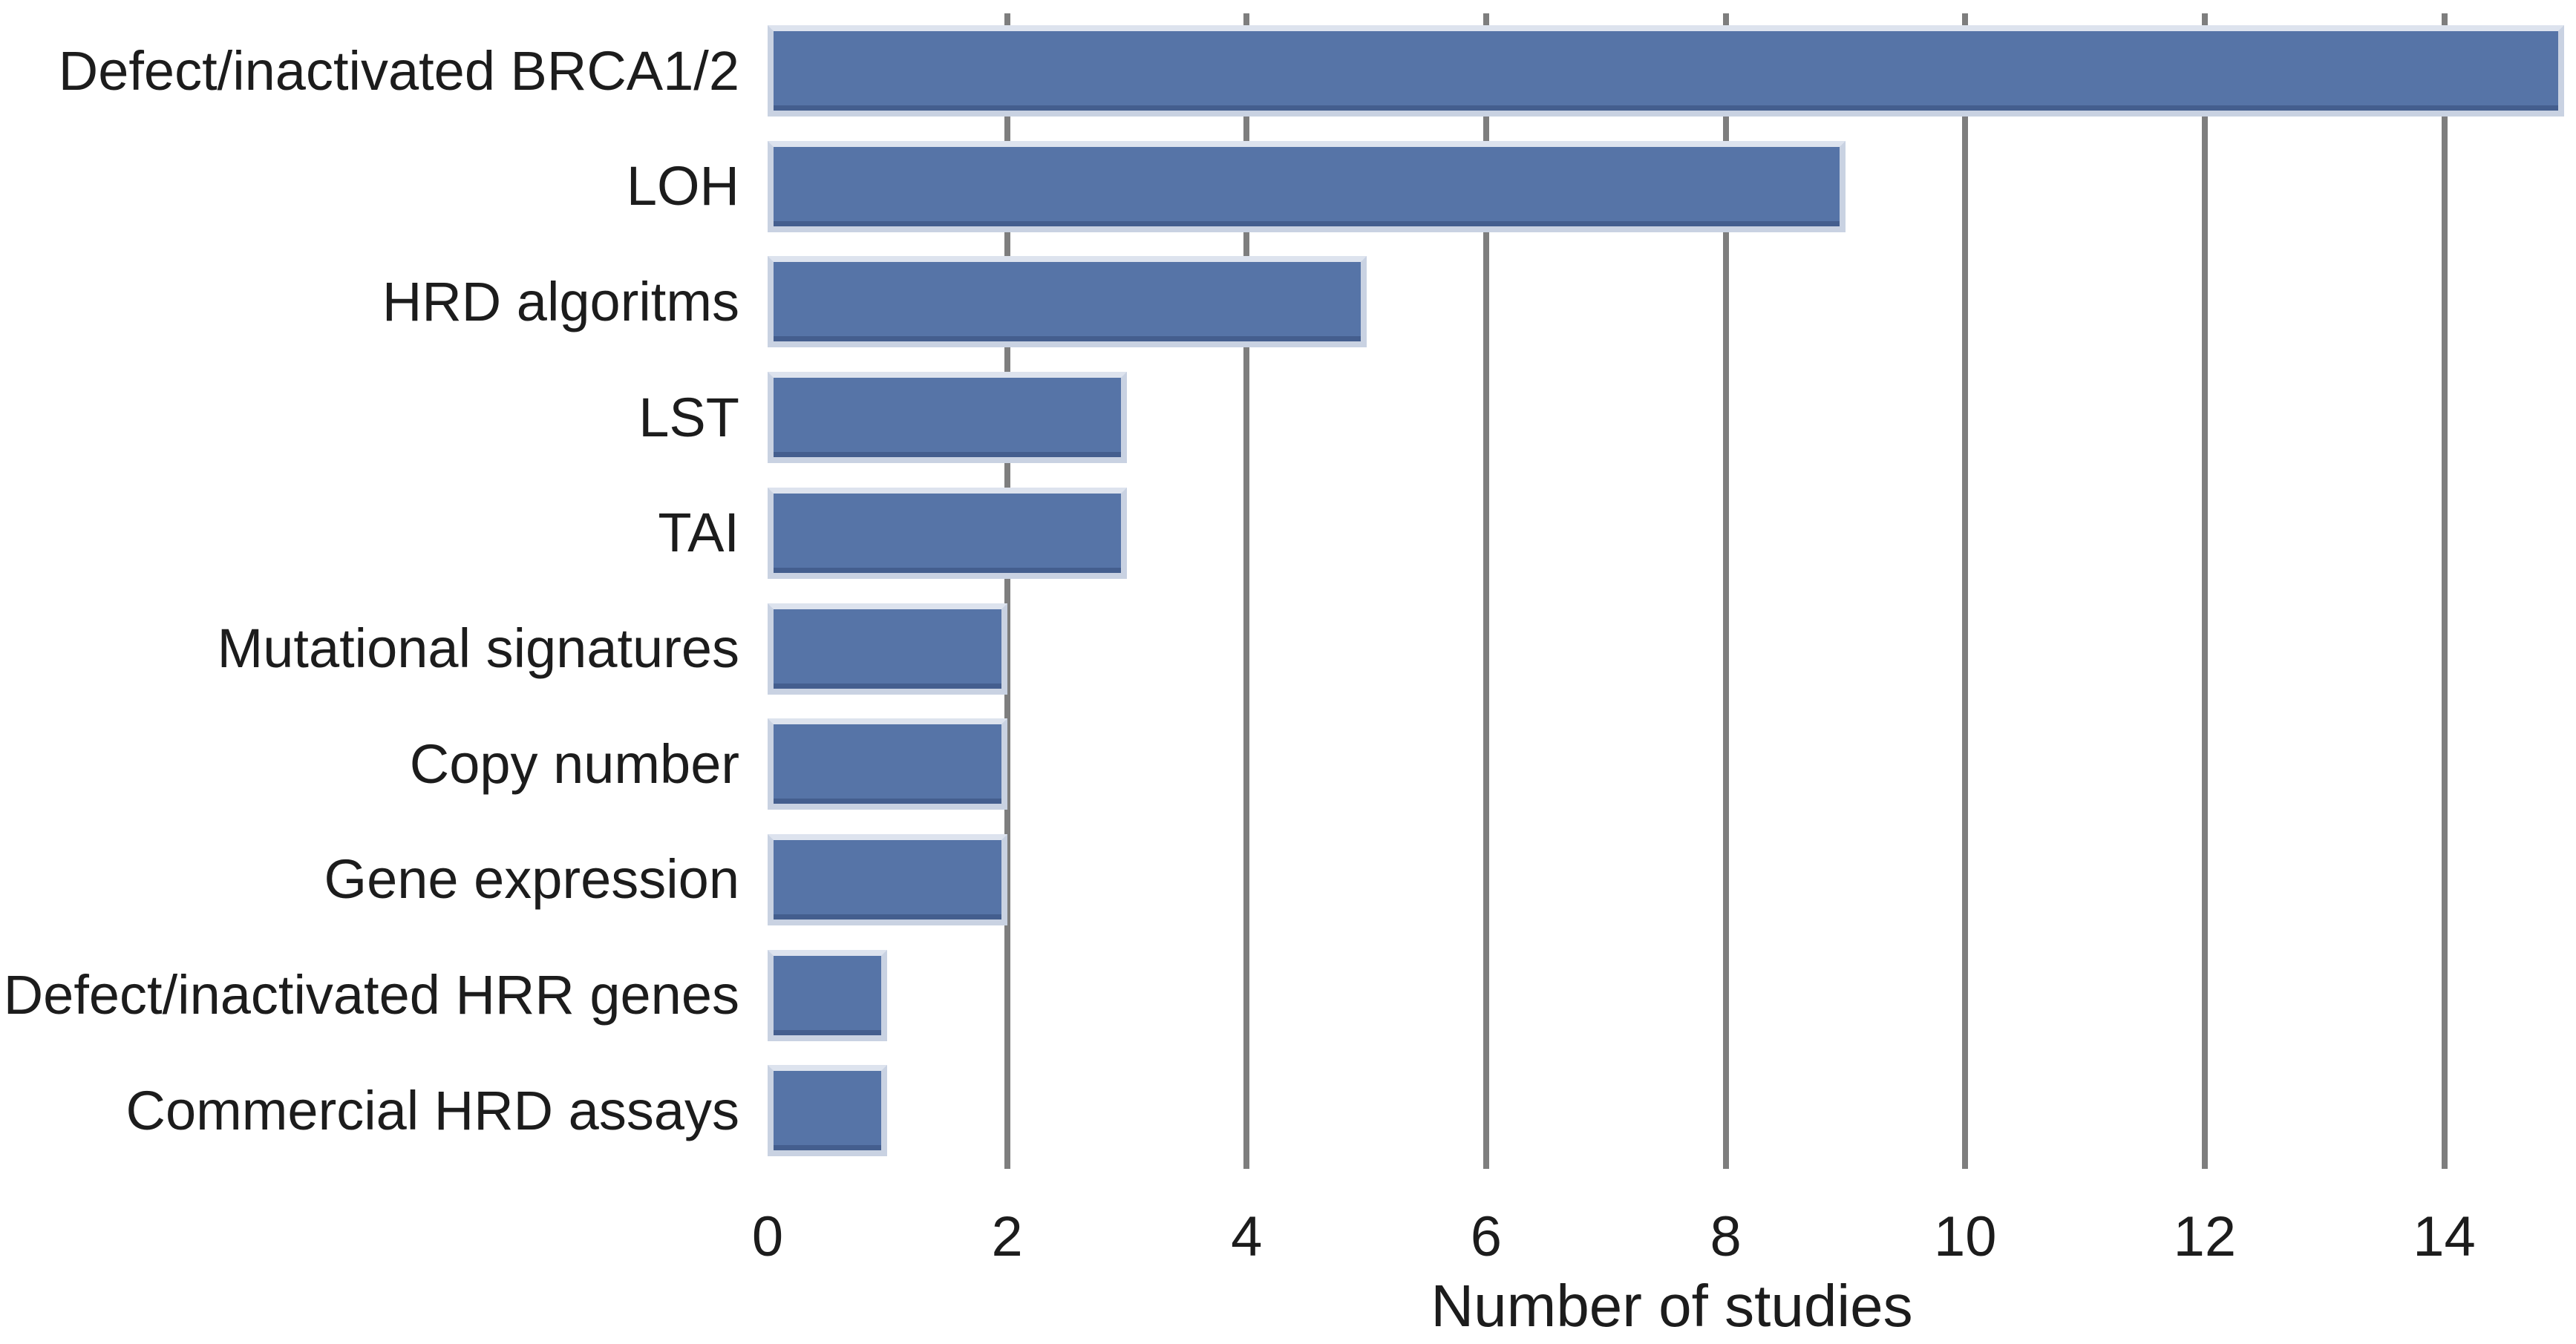  I want to click on x-tick-label: 4, so click(1247, 1236).